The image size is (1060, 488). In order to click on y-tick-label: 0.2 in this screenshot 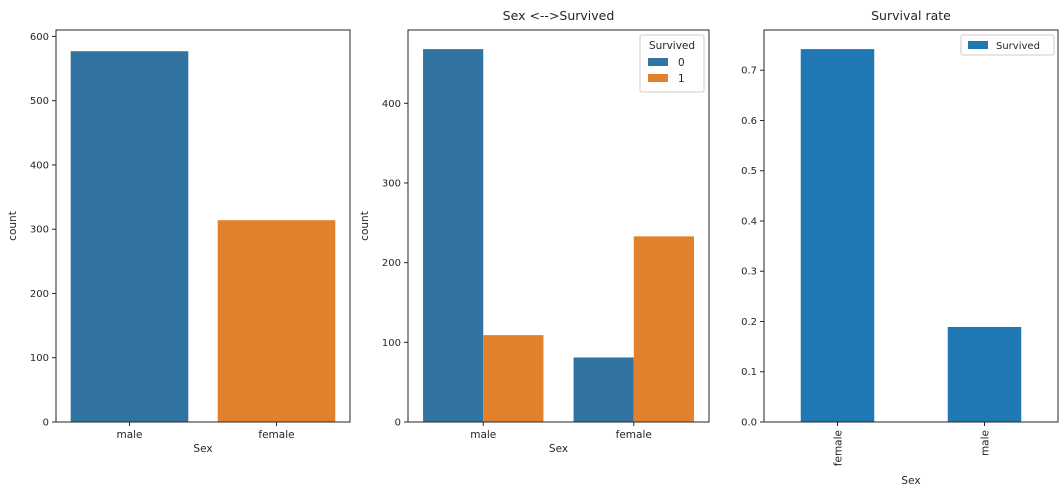, I will do `click(749, 322)`.